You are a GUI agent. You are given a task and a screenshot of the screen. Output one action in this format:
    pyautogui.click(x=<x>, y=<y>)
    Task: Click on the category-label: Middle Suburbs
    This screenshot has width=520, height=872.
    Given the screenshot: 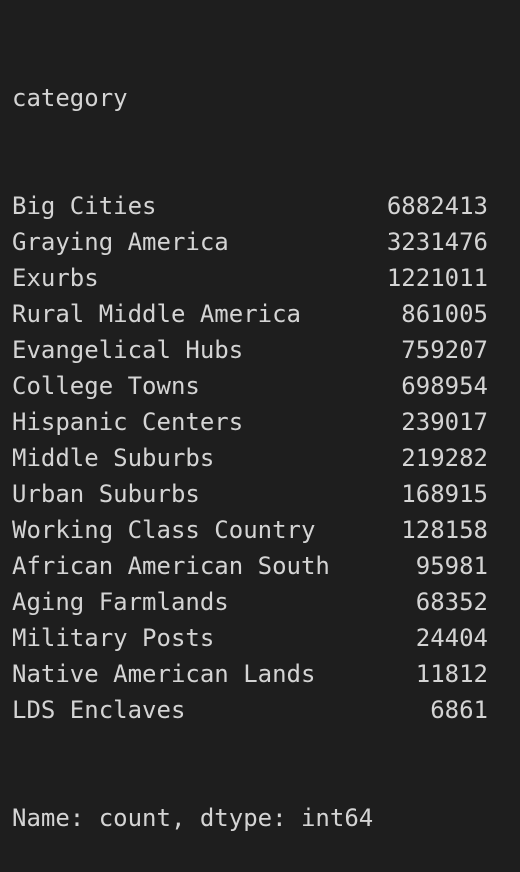 What is the action you would take?
    pyautogui.click(x=113, y=458)
    